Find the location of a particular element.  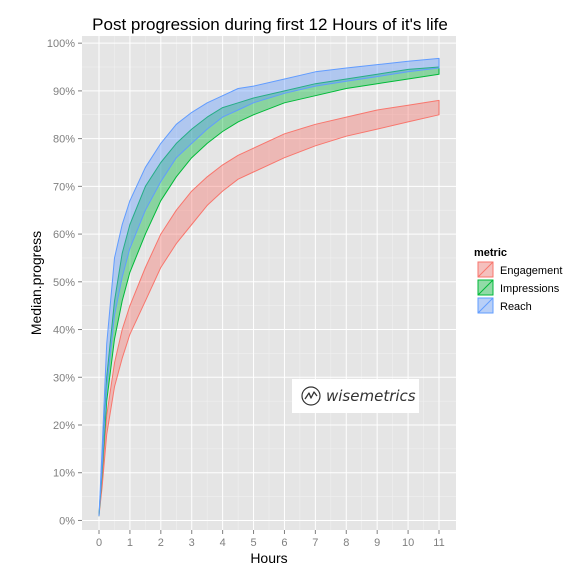

x-tick-label: 6 is located at coordinates (284, 543).